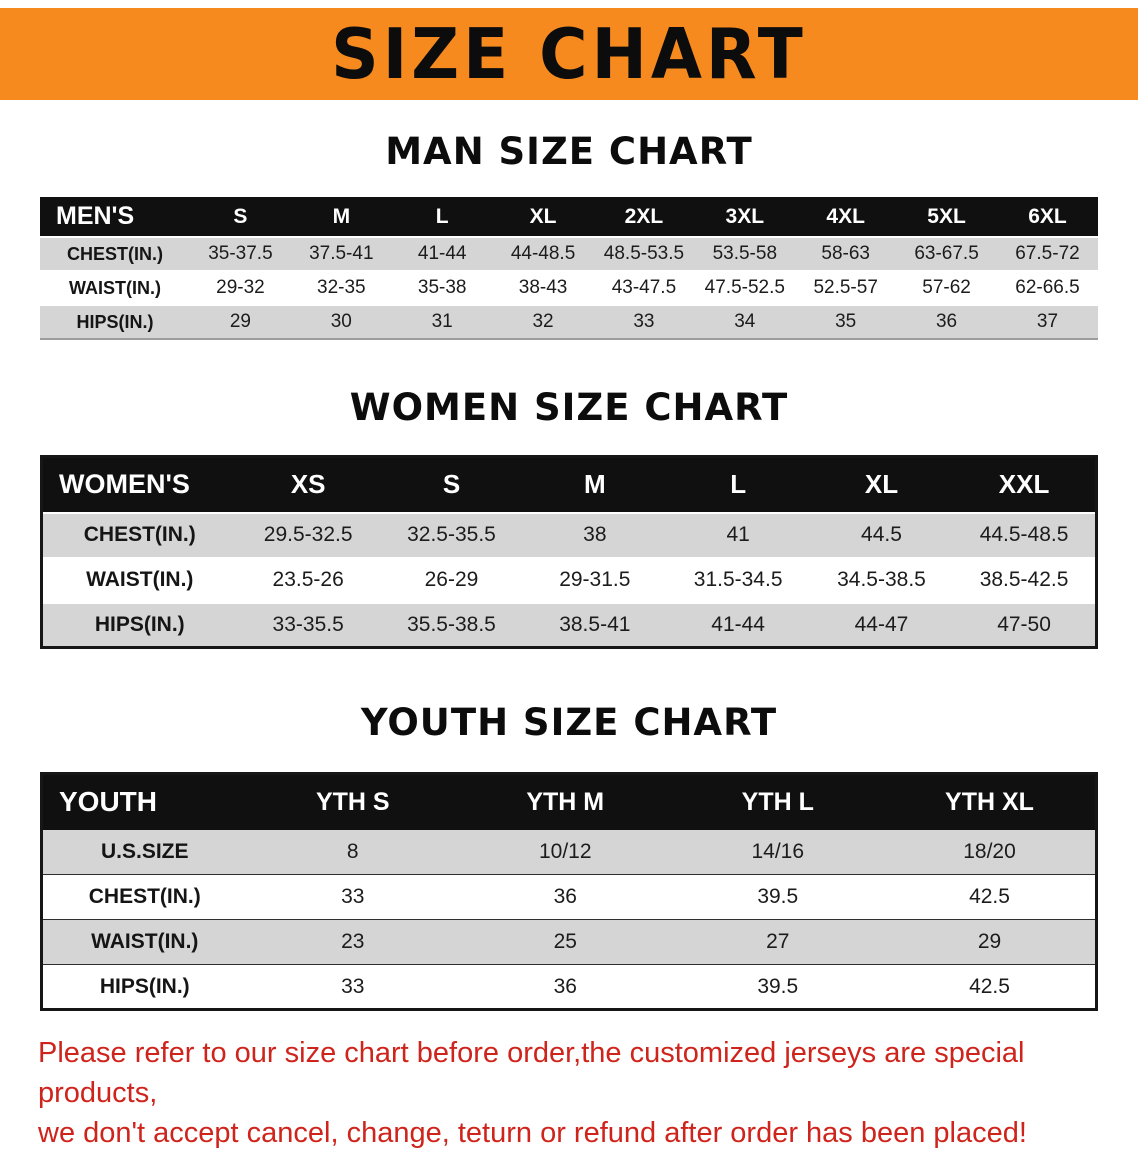 This screenshot has width=1138, height=1153. I want to click on size-column-header: 5XL, so click(946, 216).